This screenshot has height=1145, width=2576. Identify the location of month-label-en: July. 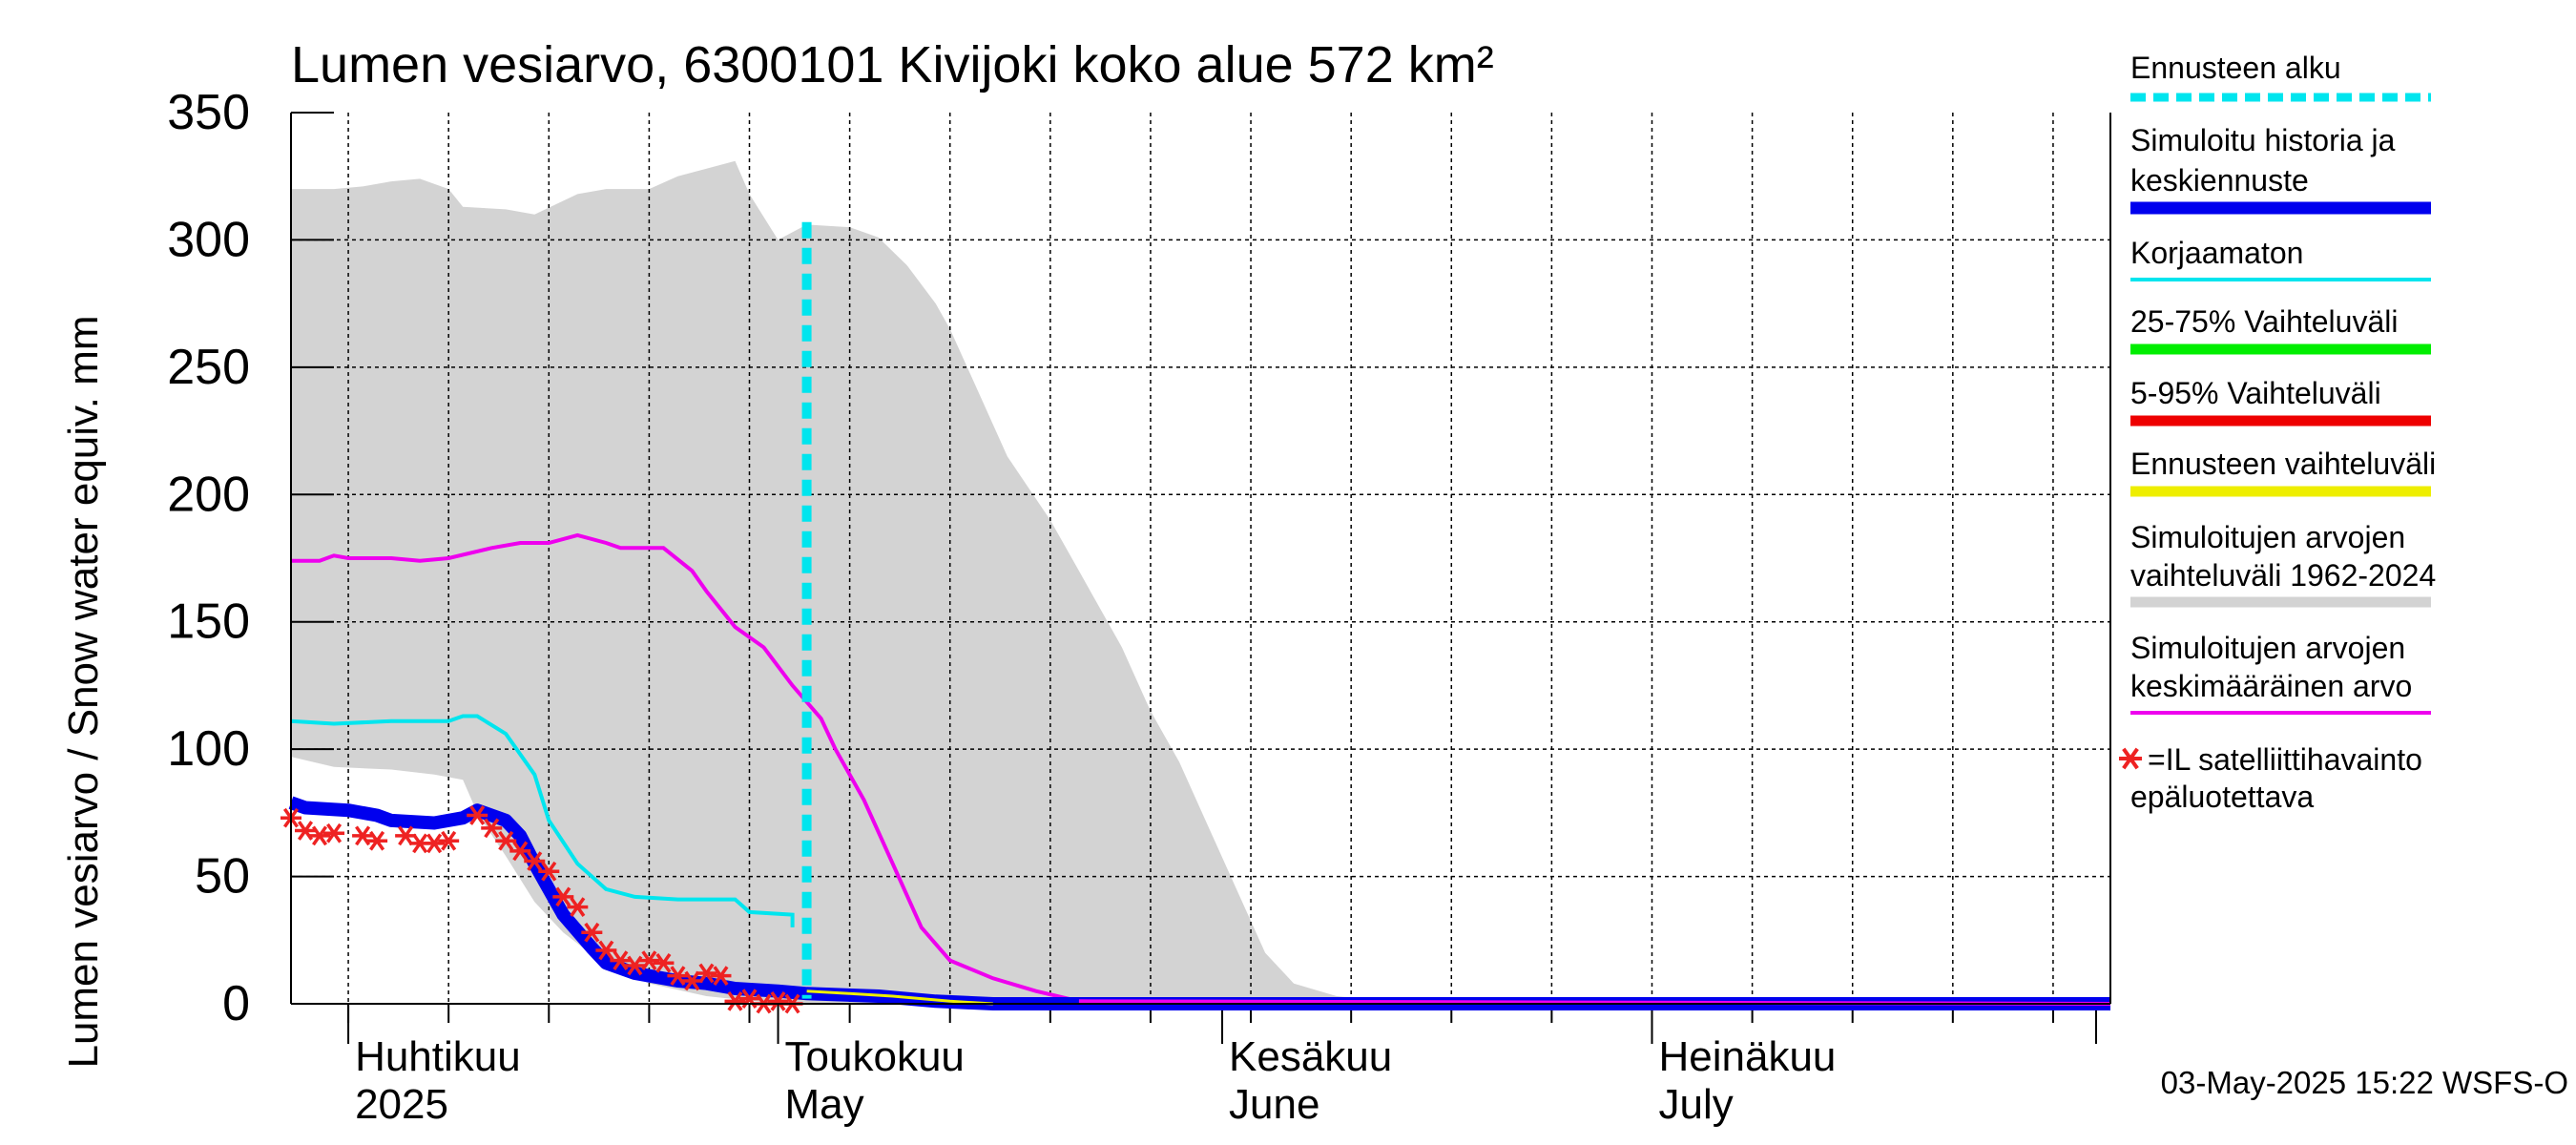
(1695, 1104).